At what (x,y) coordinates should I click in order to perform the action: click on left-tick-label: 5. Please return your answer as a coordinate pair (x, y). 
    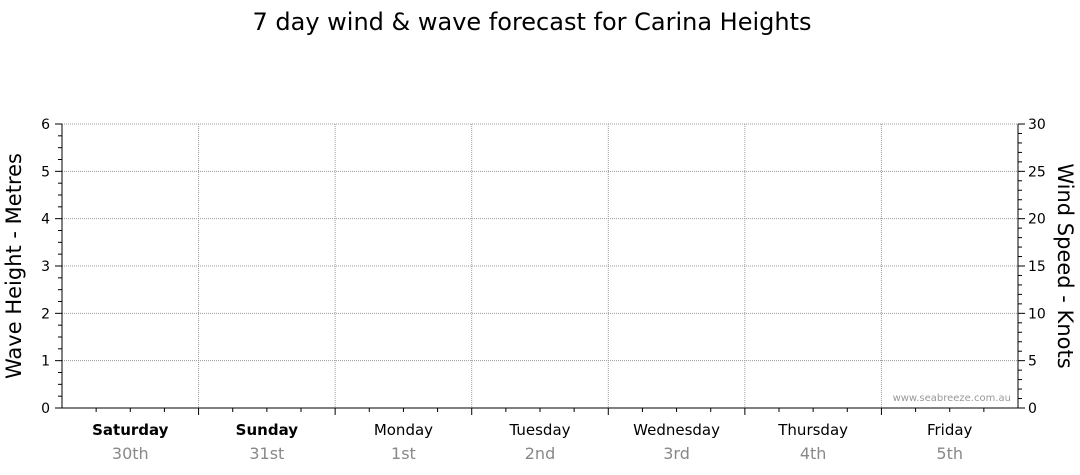
    Looking at the image, I should click on (45, 172).